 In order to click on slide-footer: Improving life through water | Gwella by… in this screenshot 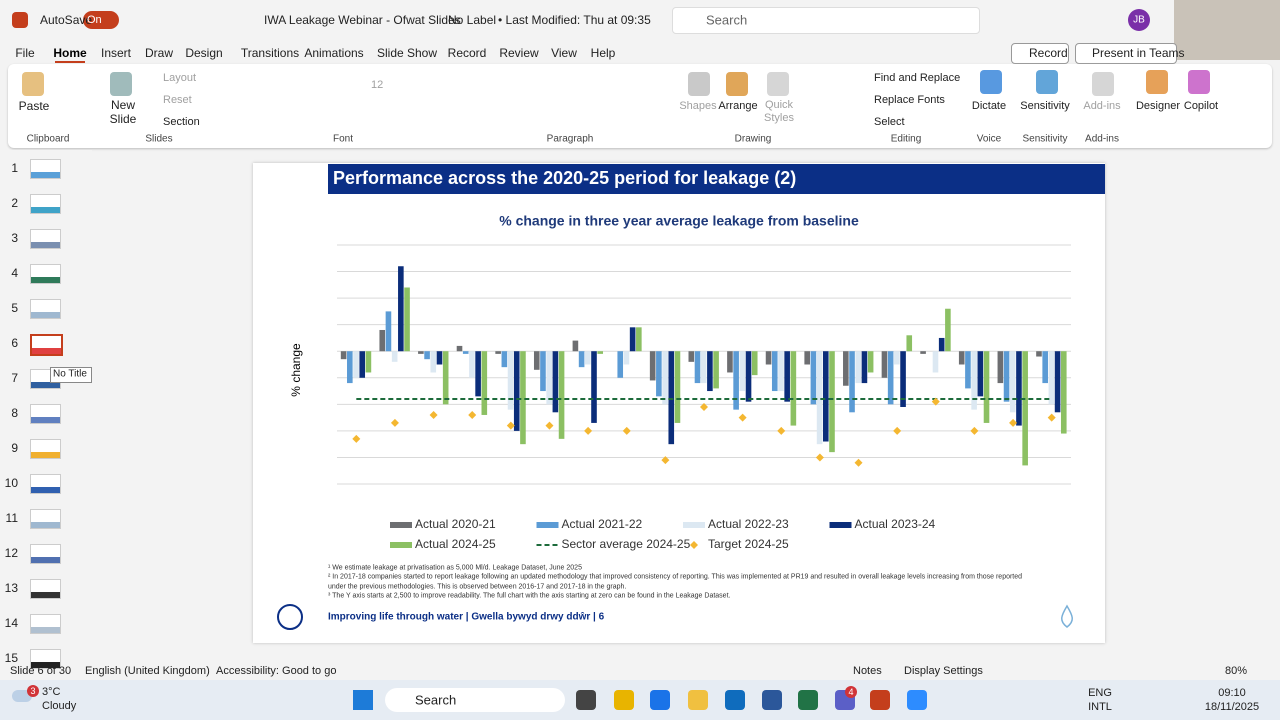, I will do `click(466, 617)`.